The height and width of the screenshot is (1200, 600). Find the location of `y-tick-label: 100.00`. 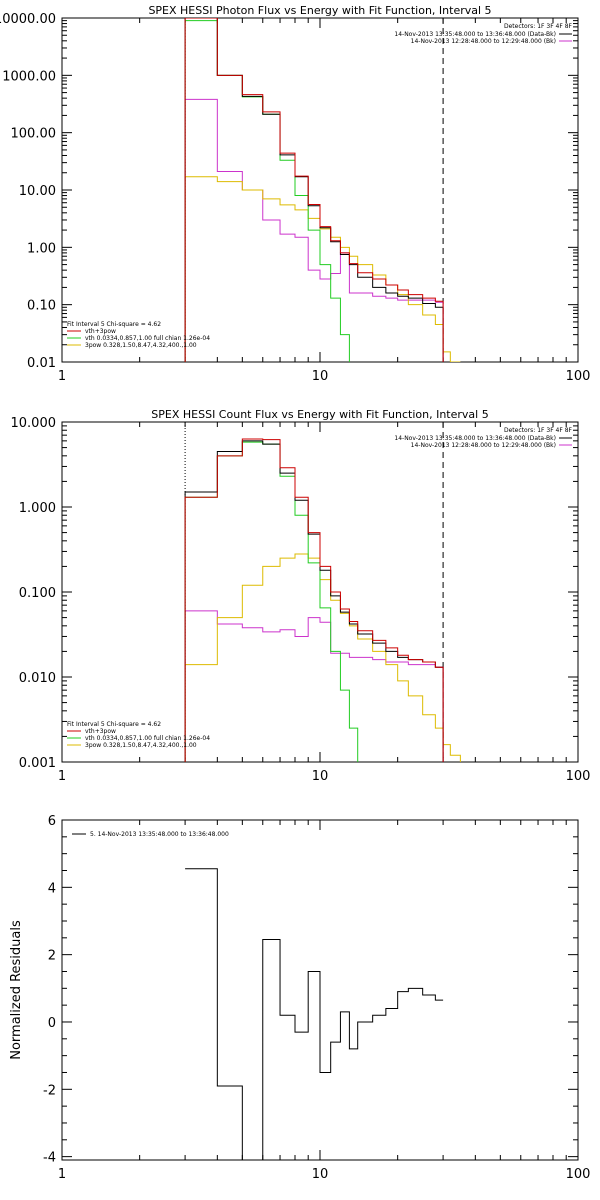

y-tick-label: 100.00 is located at coordinates (34, 134).